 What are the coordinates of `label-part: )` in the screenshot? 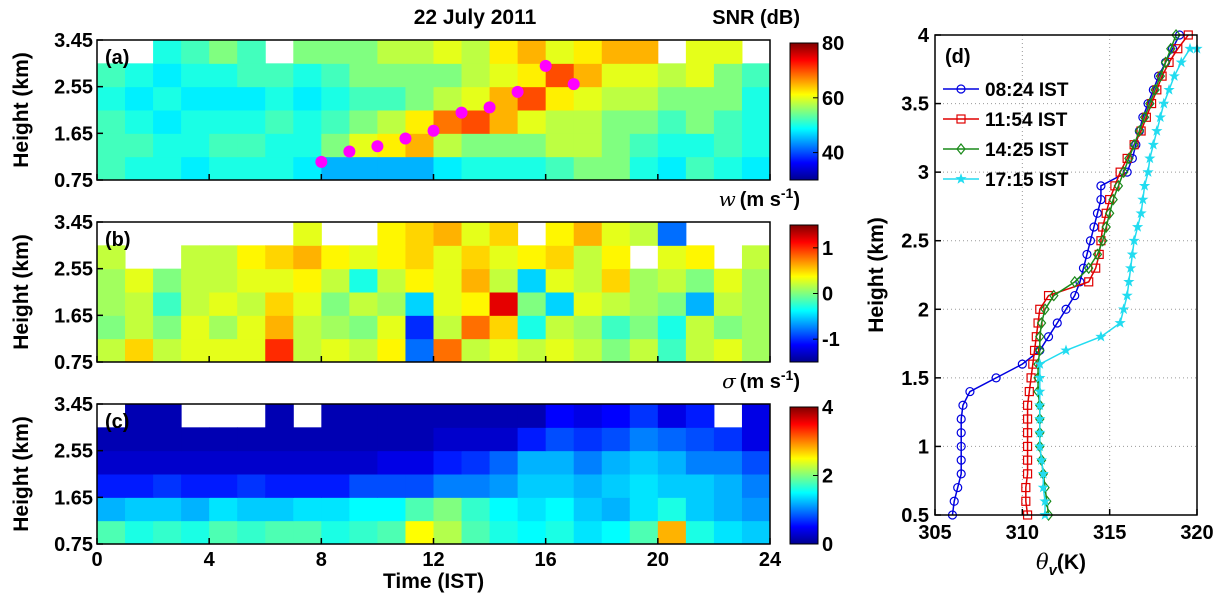 It's located at (796, 382).